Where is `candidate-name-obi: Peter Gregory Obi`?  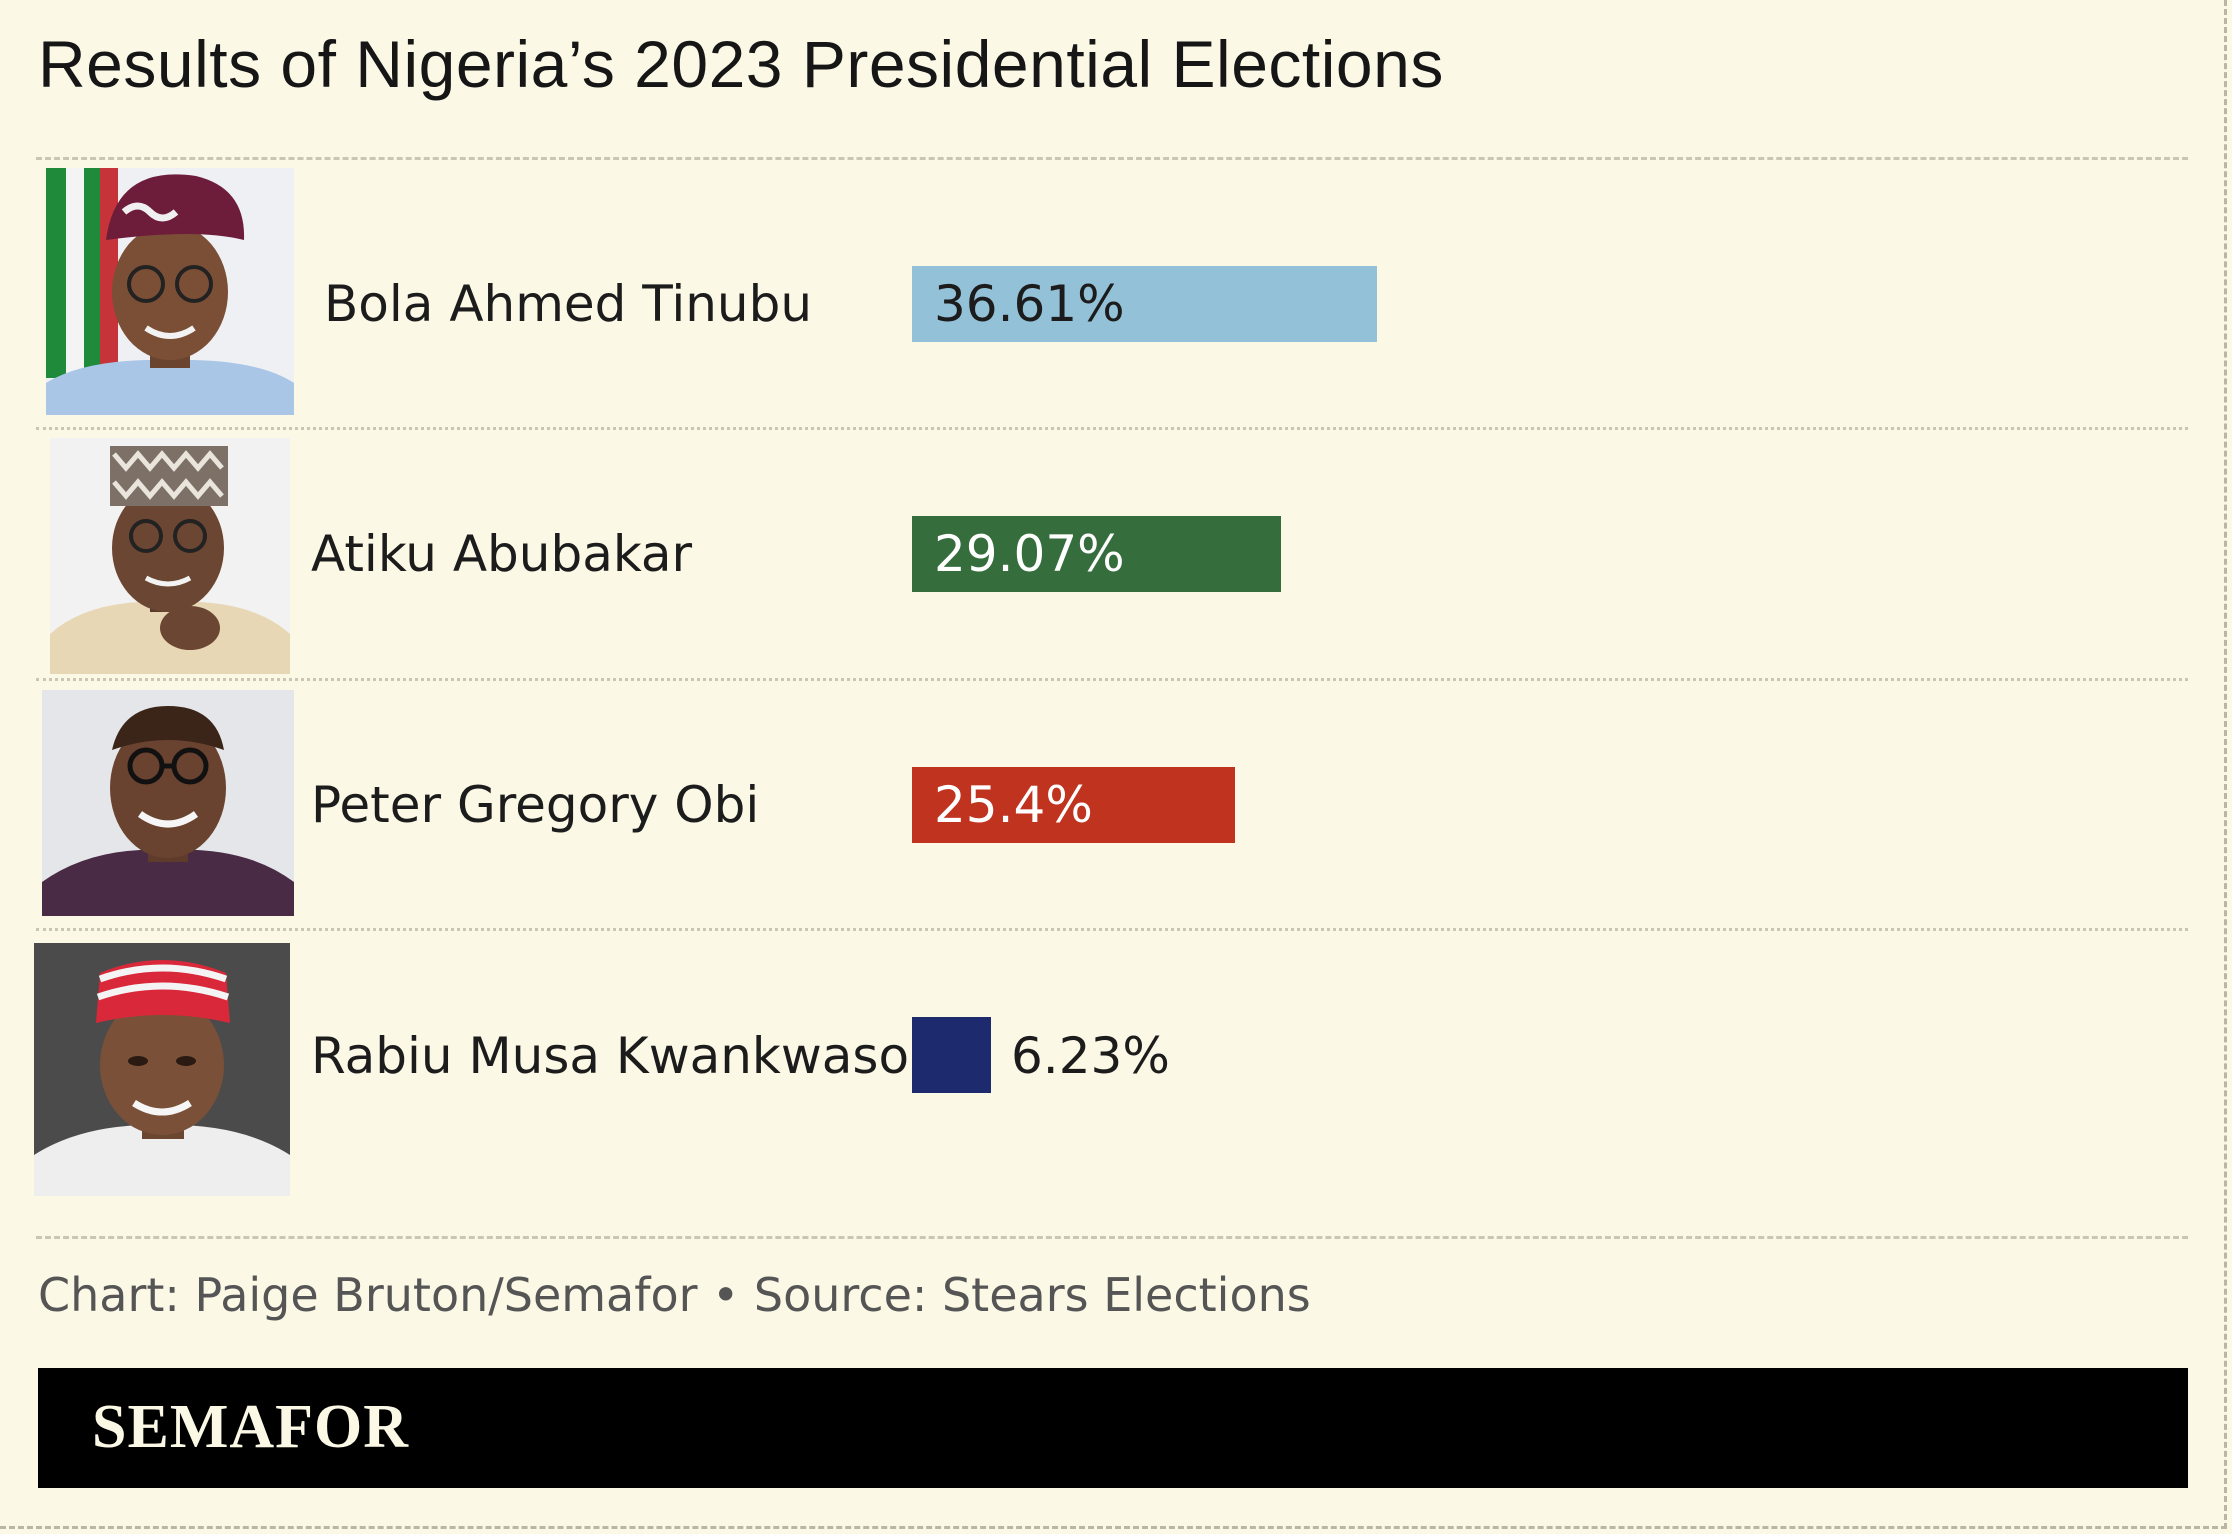 candidate-name-obi: Peter Gregory Obi is located at coordinates (535, 805).